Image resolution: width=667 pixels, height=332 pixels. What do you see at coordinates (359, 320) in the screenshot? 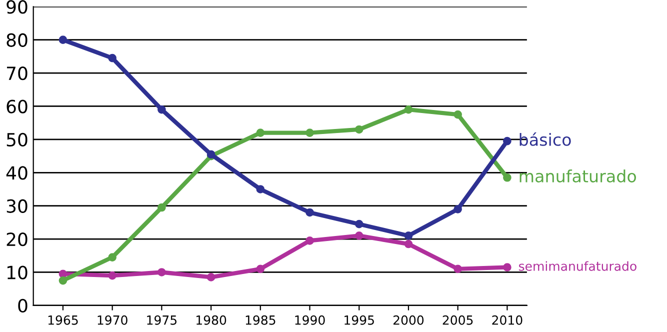
I see `x-tick-label: 1995` at bounding box center [359, 320].